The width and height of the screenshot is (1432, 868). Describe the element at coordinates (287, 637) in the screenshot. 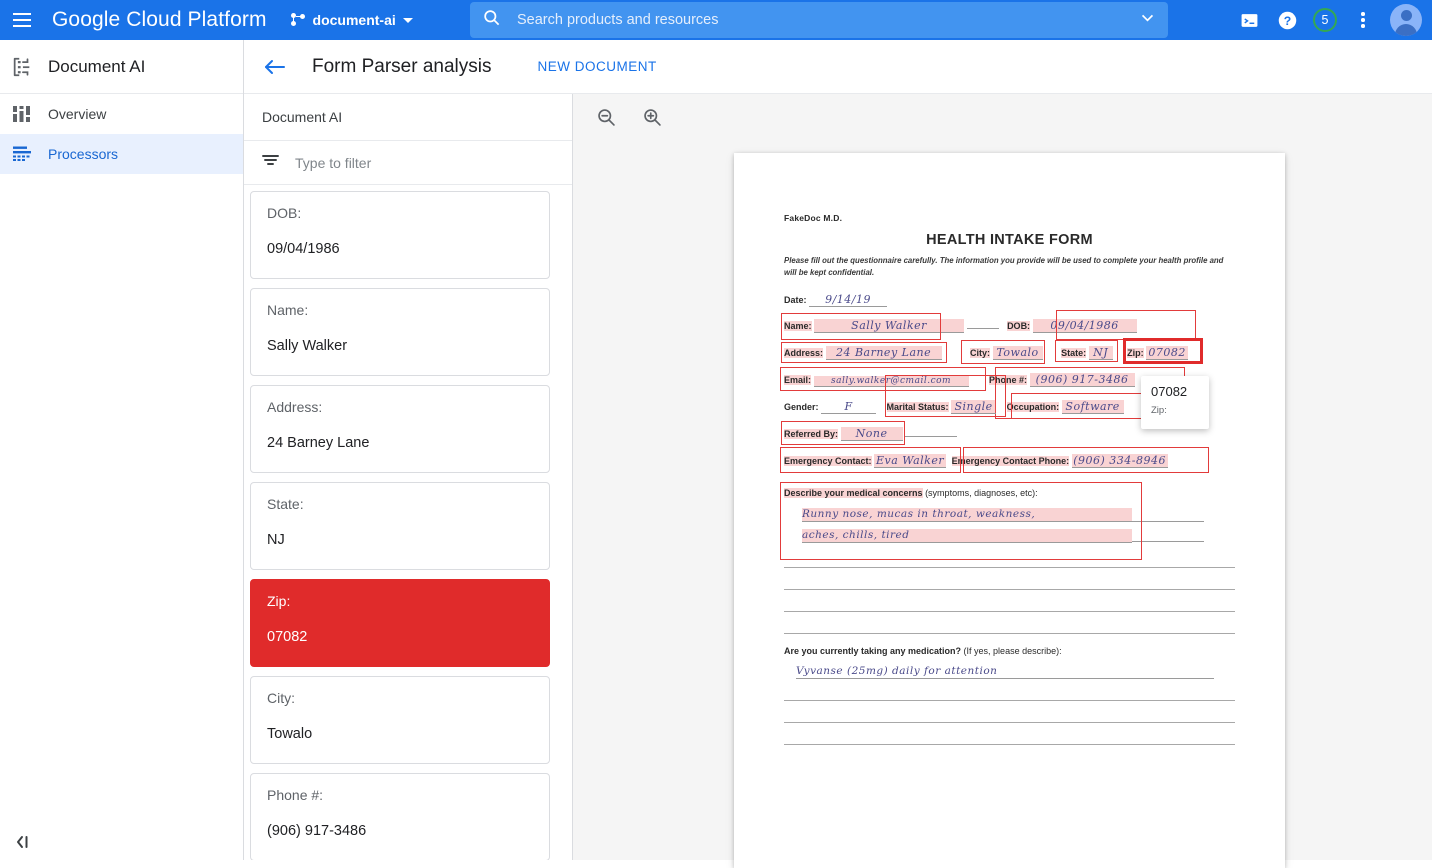

I see `field-value: 07082` at that location.